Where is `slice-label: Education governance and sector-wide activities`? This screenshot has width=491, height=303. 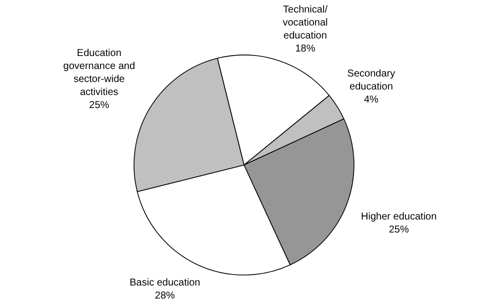
slice-label: Education governance and sector-wide activities is located at coordinates (99, 73).